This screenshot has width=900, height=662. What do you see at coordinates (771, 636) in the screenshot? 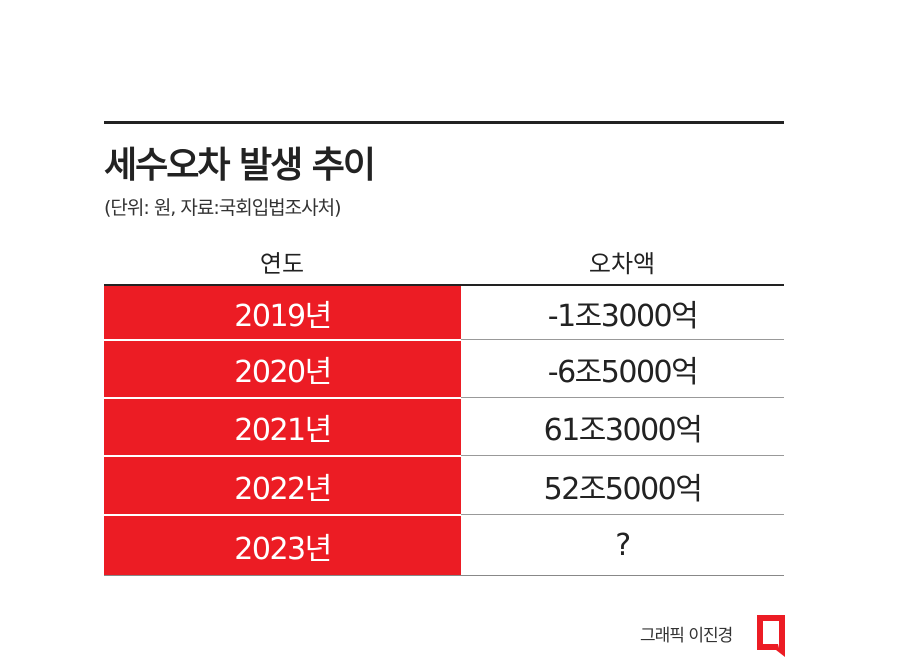
I see `logo` at bounding box center [771, 636].